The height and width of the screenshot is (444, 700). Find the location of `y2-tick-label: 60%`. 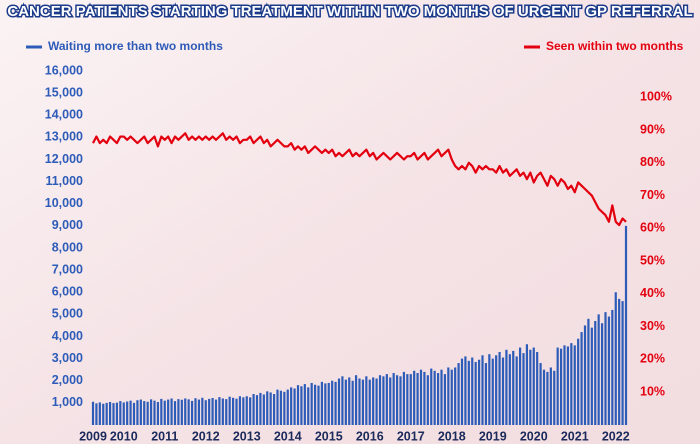

y2-tick-label: 60% is located at coordinates (652, 228).